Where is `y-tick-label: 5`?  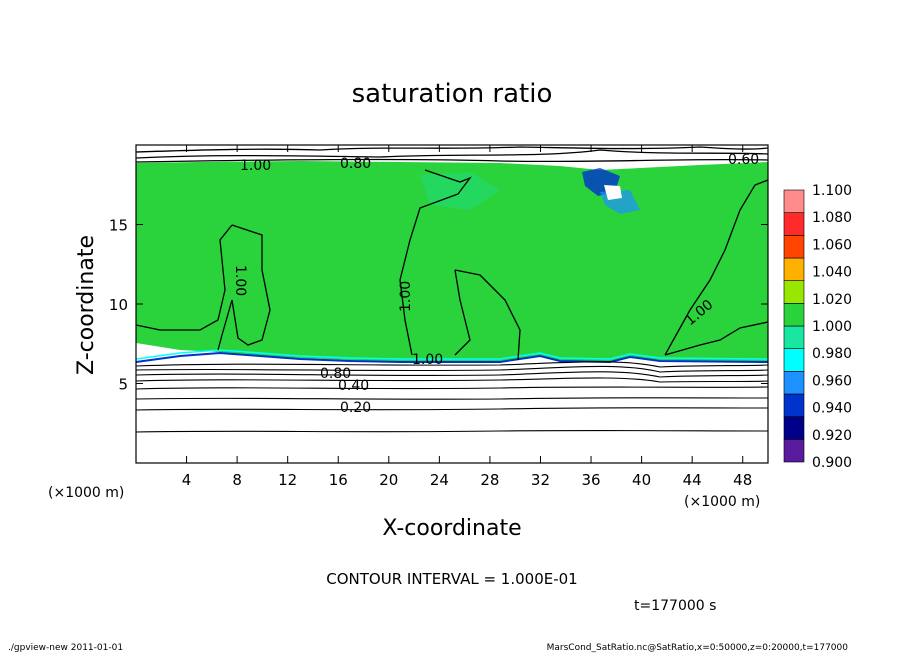 y-tick-label: 5 is located at coordinates (123, 385).